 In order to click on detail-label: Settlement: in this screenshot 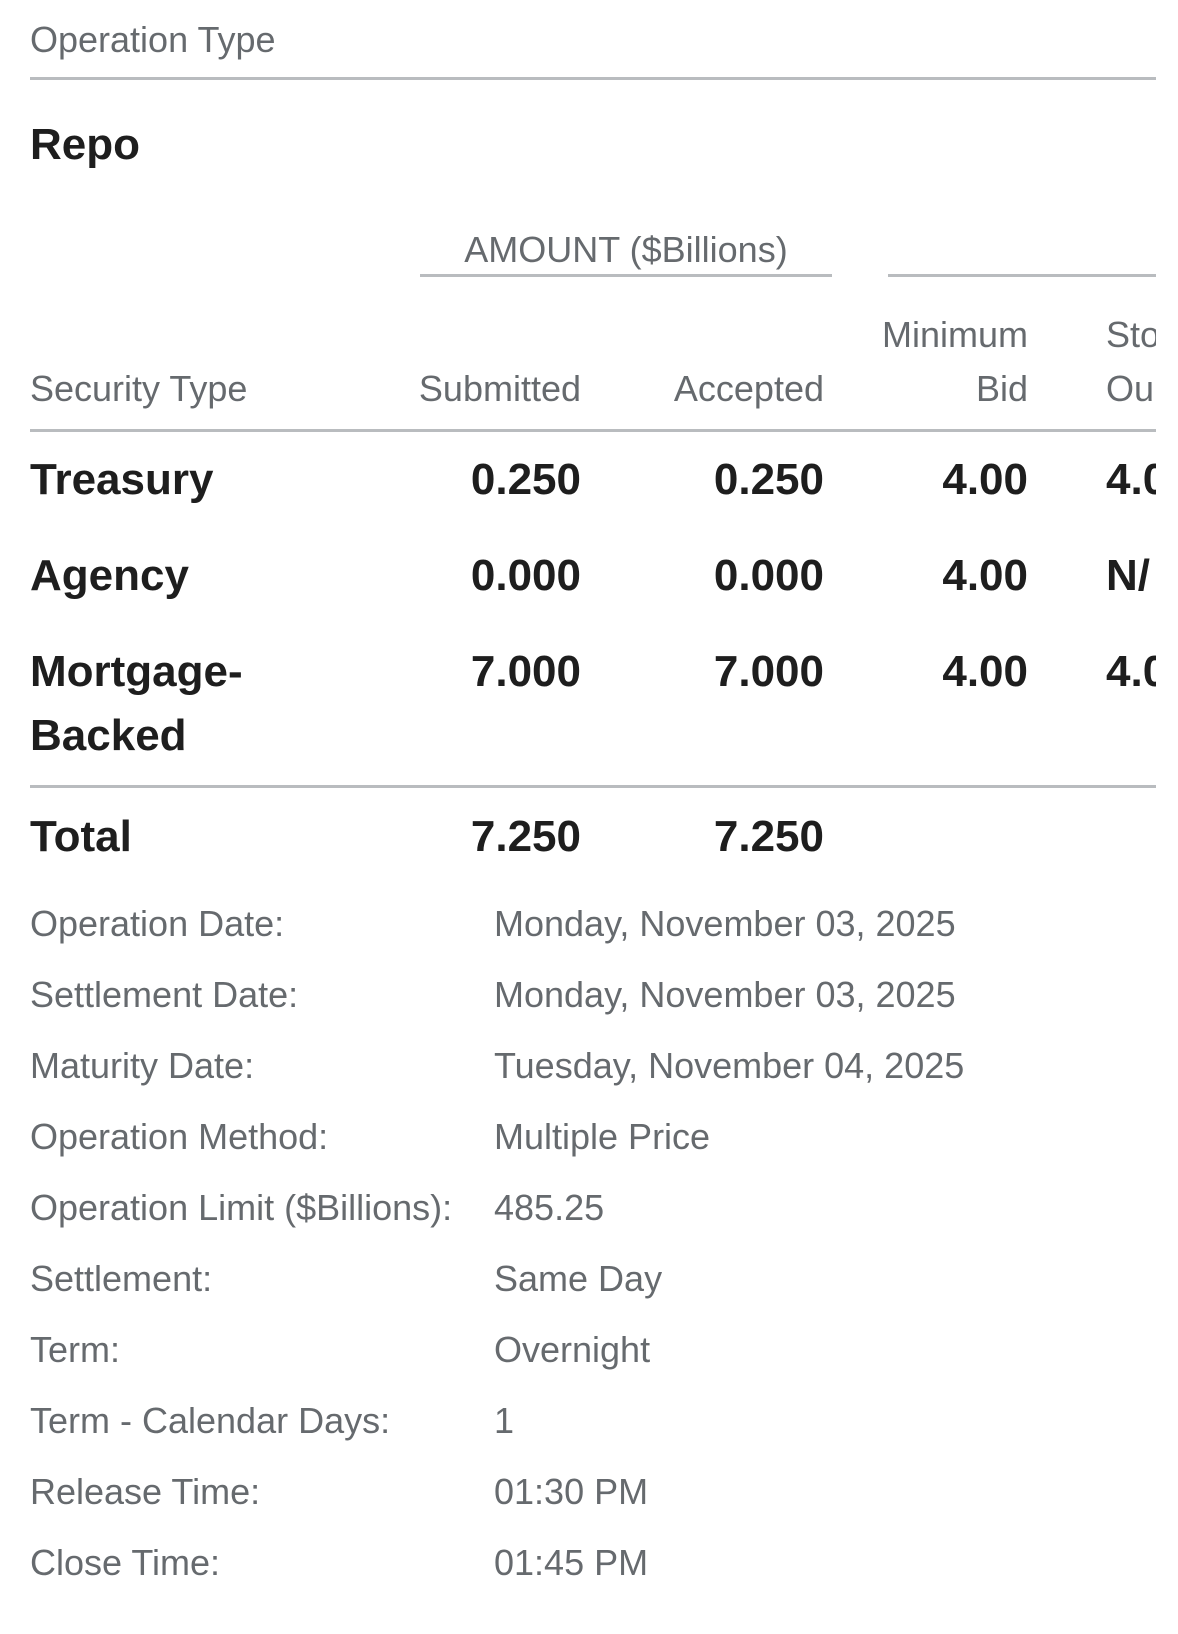, I will do `click(121, 1278)`.